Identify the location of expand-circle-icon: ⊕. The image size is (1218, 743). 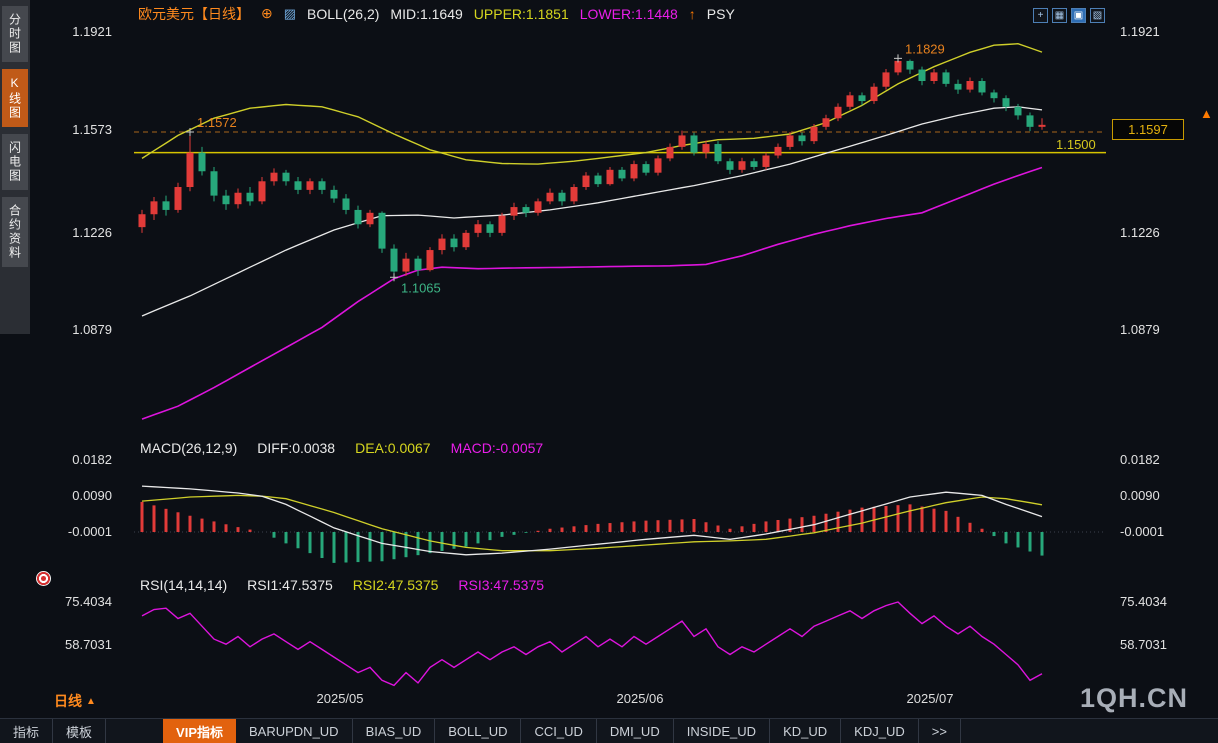
(267, 13).